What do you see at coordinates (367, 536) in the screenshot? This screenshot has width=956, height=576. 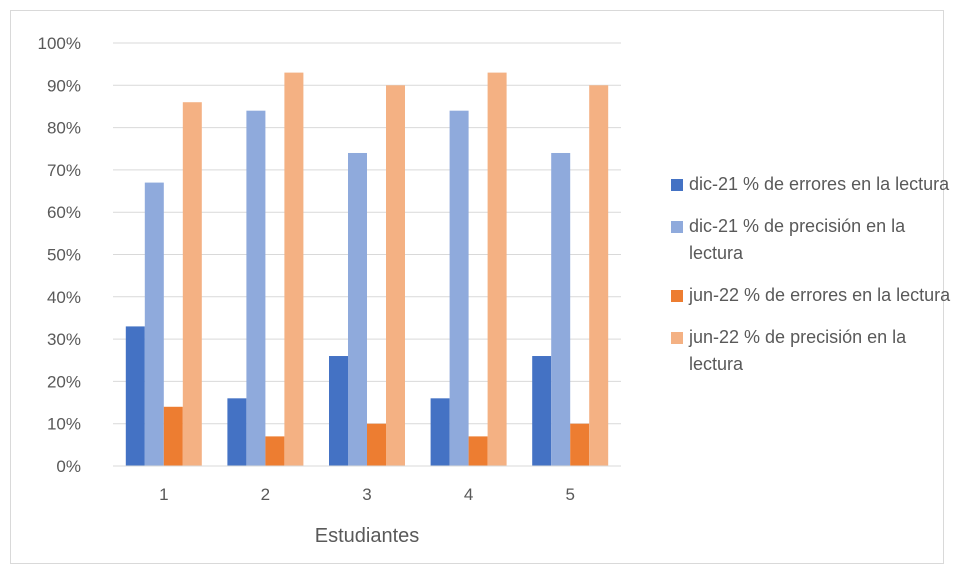 I see `x-axis-title: Estudiantes` at bounding box center [367, 536].